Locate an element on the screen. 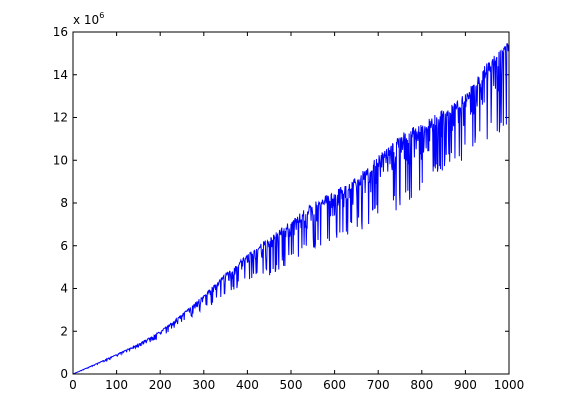 The image size is (561, 420). x-tick-label: 500 is located at coordinates (291, 385).